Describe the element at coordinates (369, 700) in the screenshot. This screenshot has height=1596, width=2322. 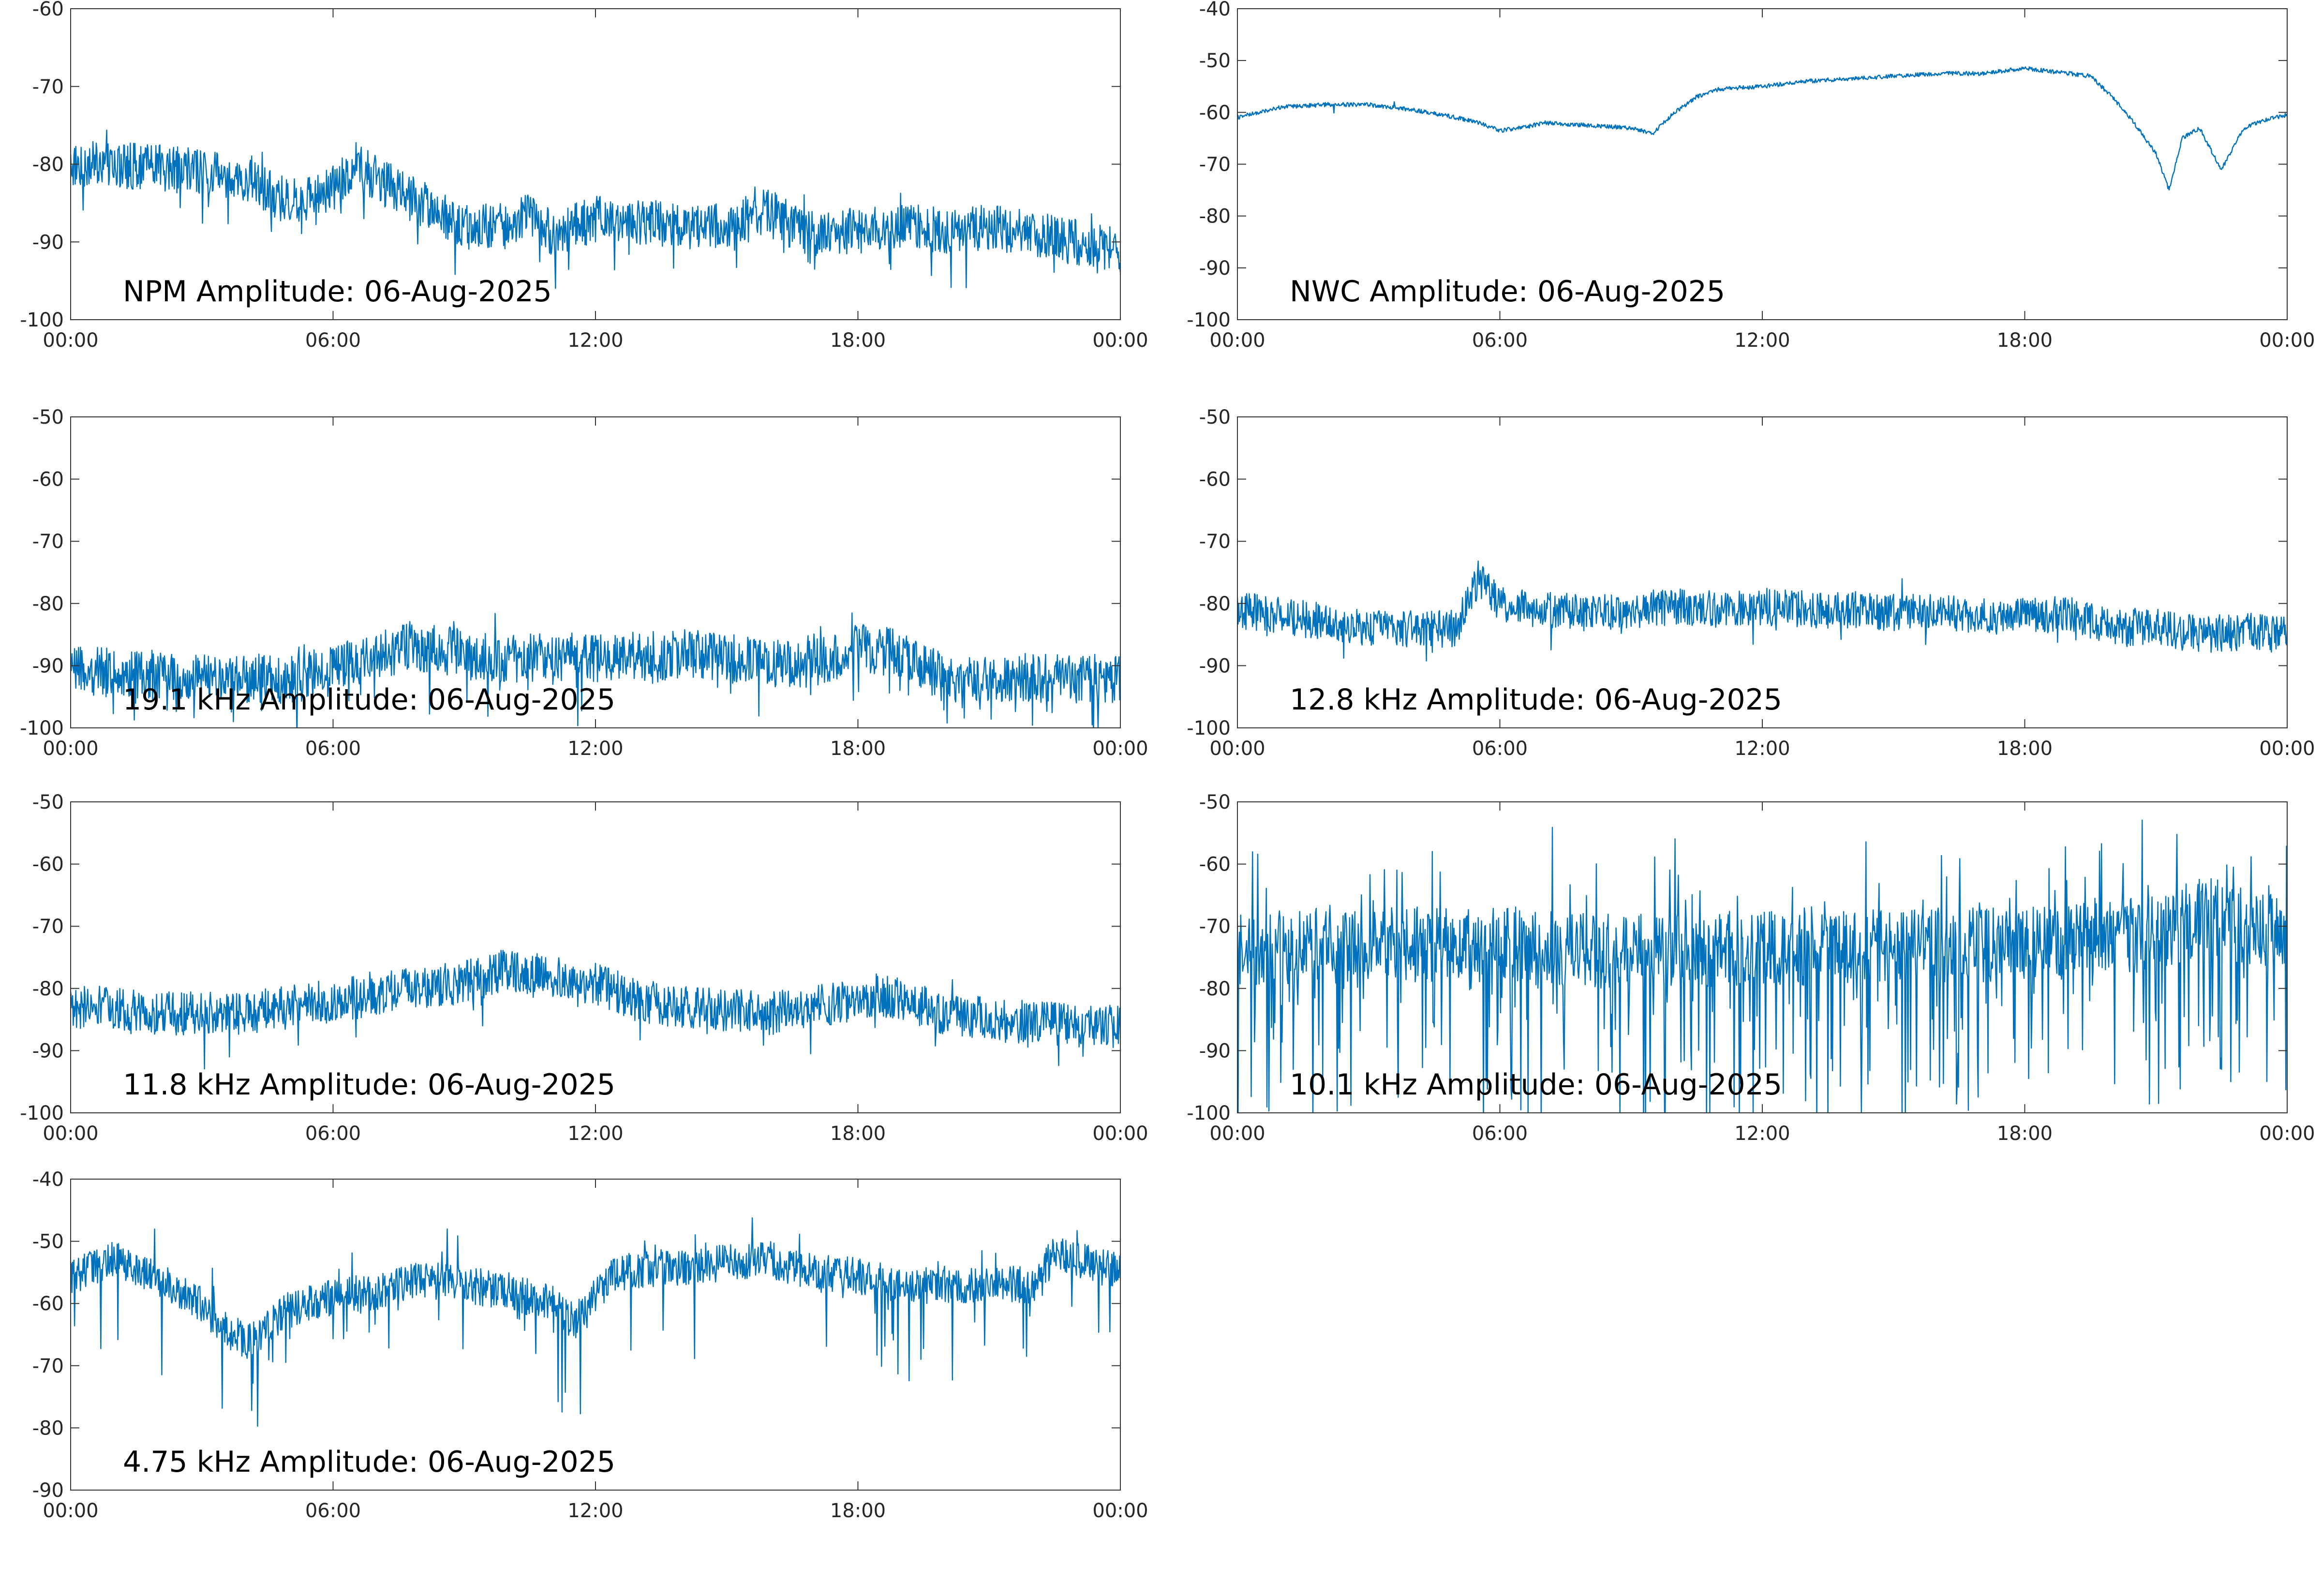
I see `panel-title: 19.1 kHz Amplitude: 06-Aug-2025` at that location.